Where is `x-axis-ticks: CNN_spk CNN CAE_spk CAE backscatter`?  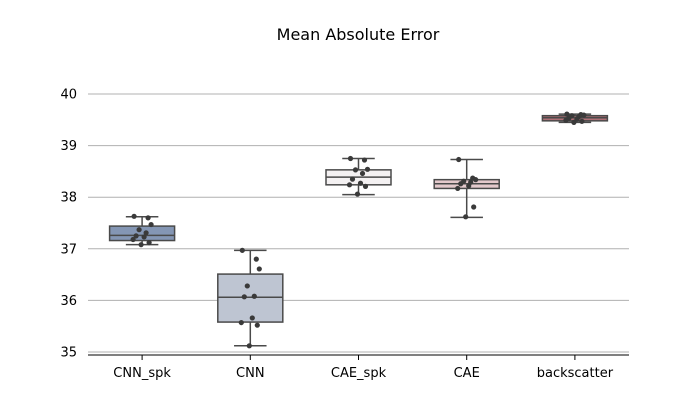 x-axis-ticks: CNN_spk CNN CAE_spk CAE backscatter is located at coordinates (363, 368).